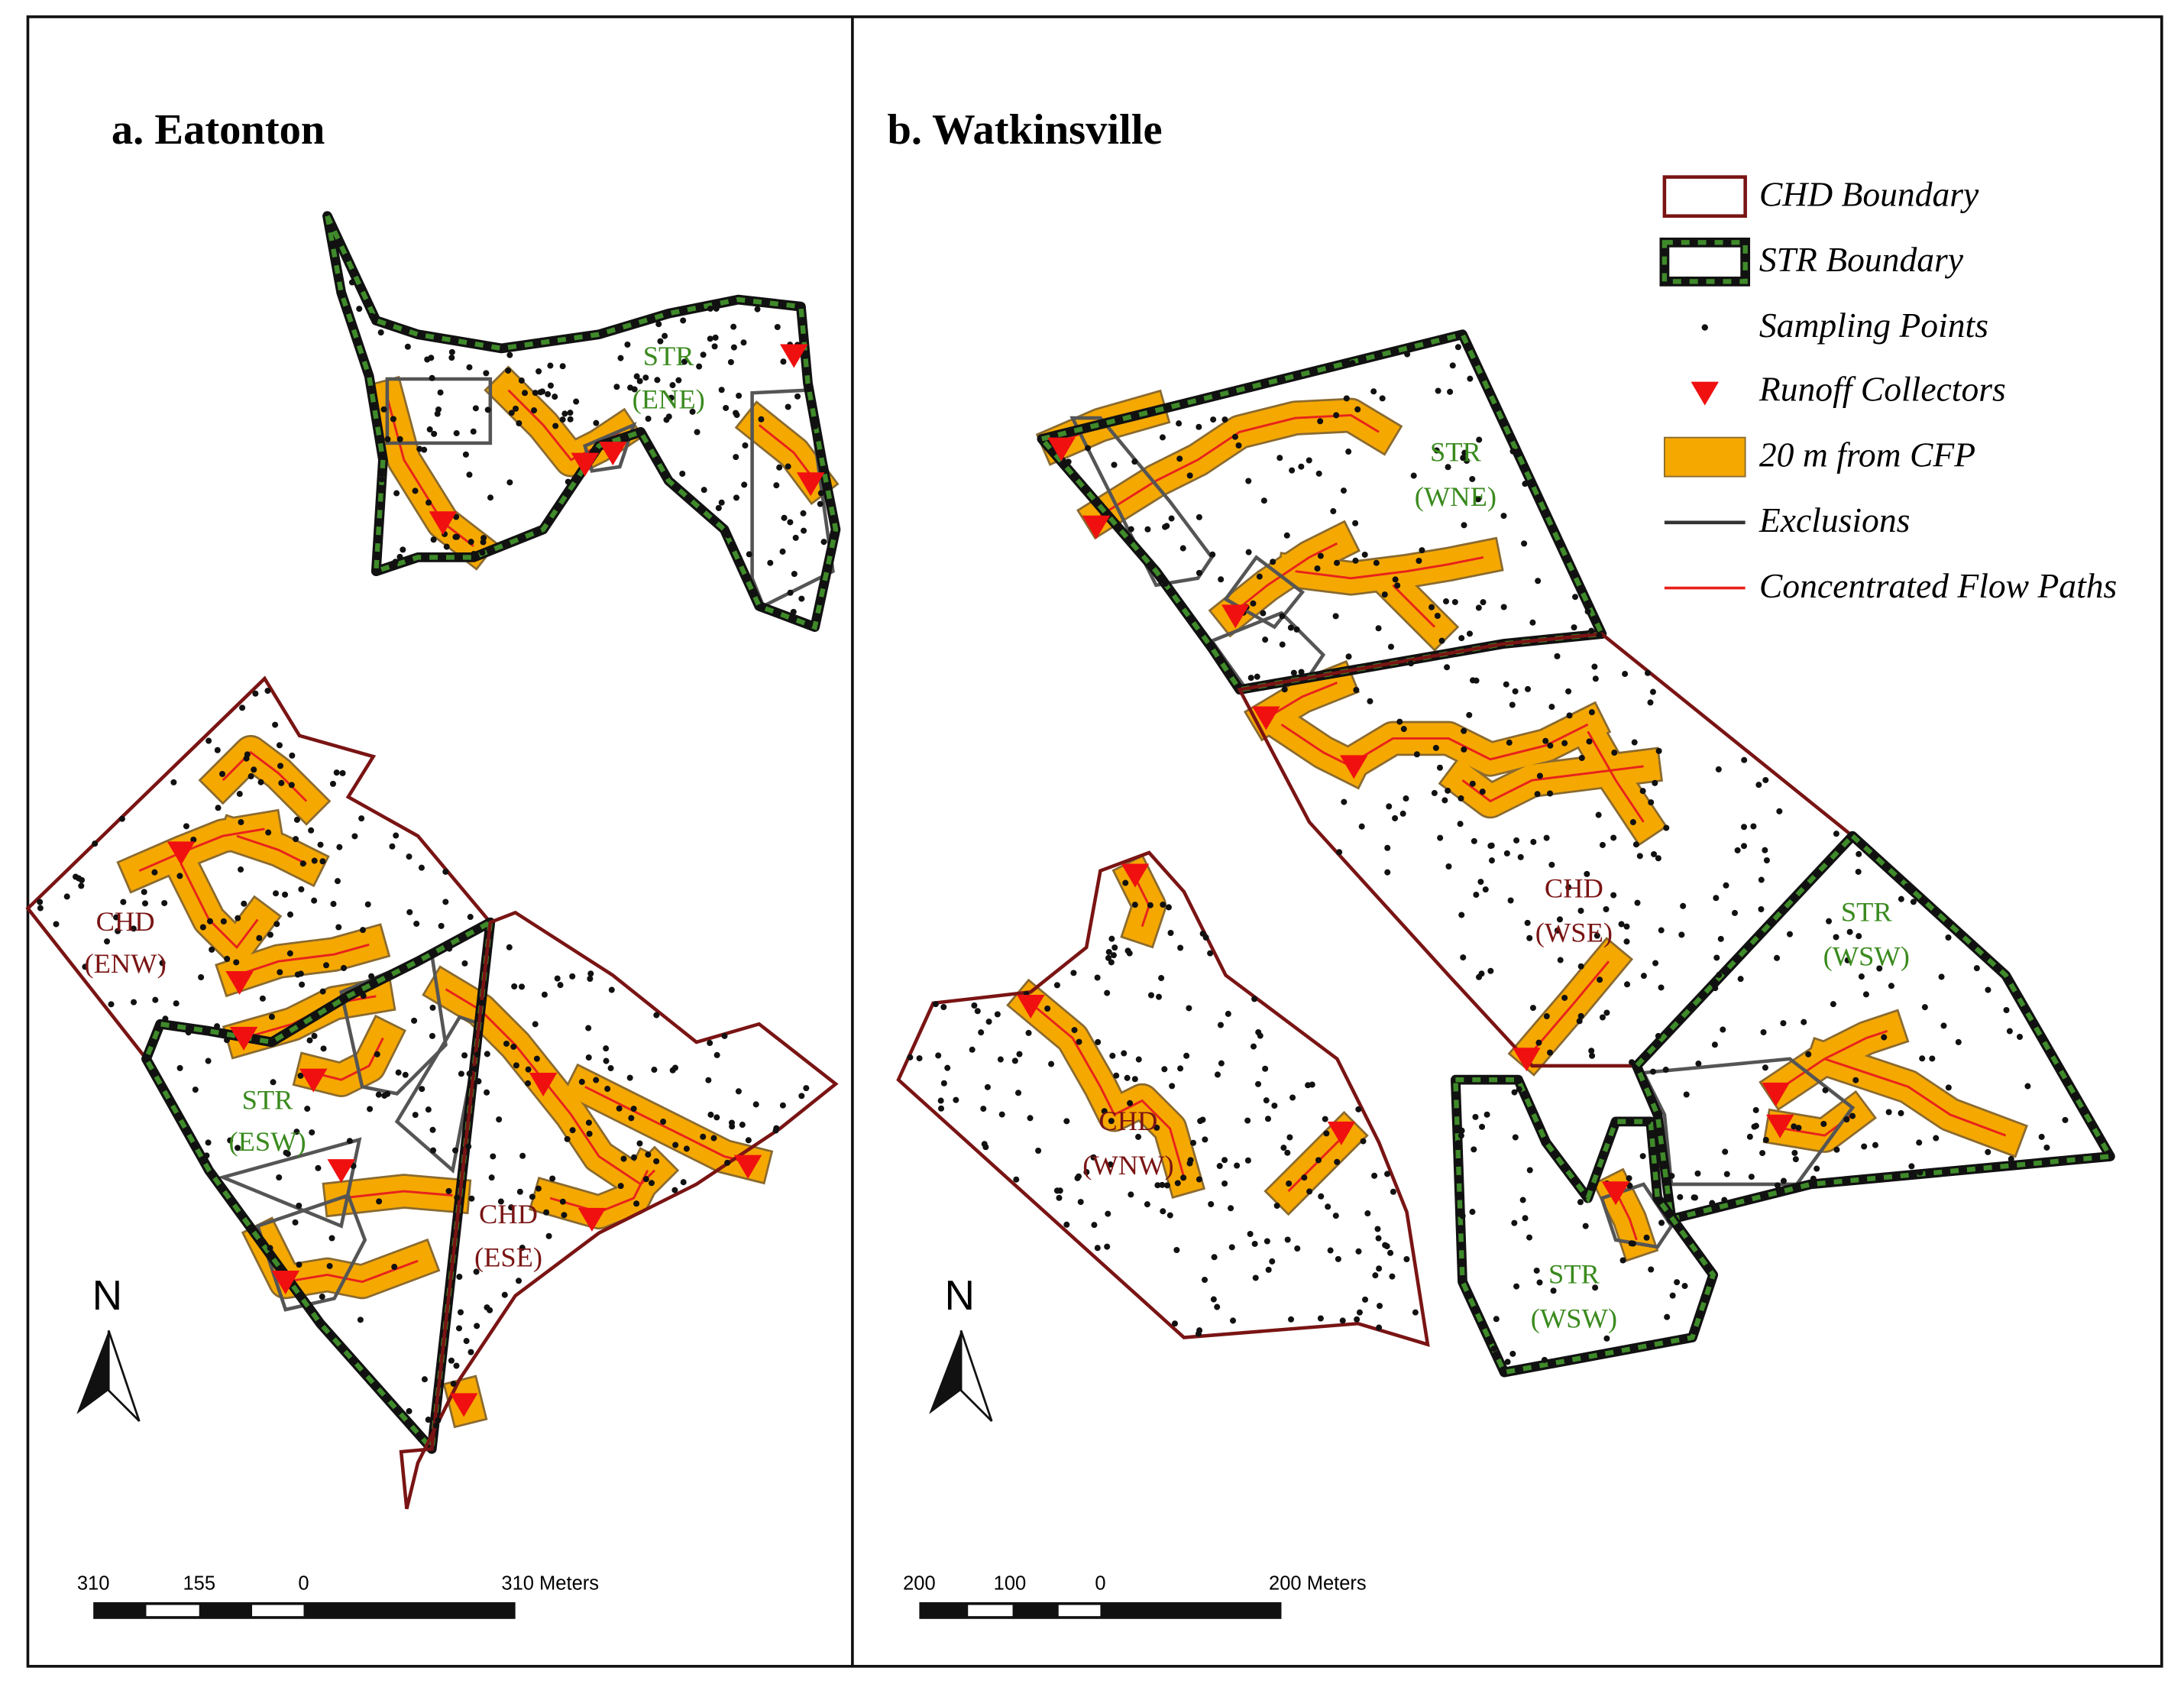 This screenshot has height=1697, width=2184. What do you see at coordinates (259, 869) in the screenshot?
I see `field-enw` at bounding box center [259, 869].